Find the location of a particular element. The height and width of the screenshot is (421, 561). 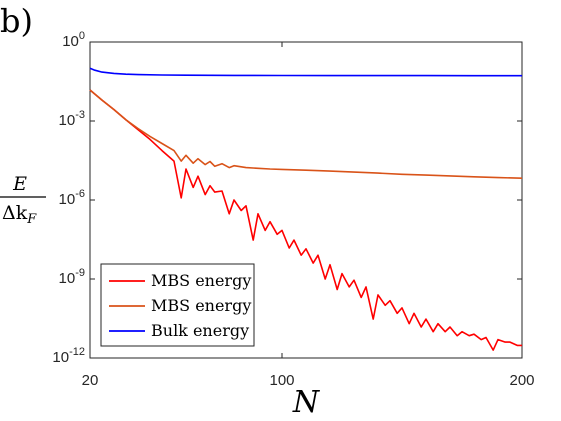

x-tick-label: 20 is located at coordinates (90, 380).